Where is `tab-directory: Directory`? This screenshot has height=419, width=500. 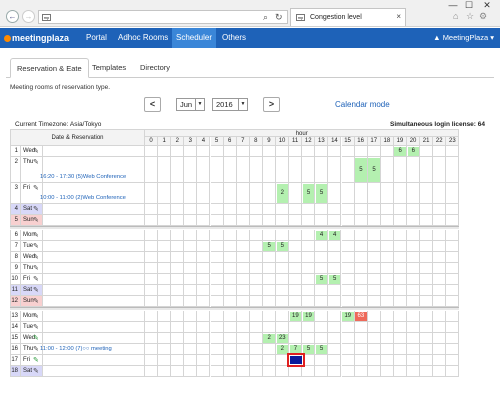 tab-directory: Directory is located at coordinates (155, 67).